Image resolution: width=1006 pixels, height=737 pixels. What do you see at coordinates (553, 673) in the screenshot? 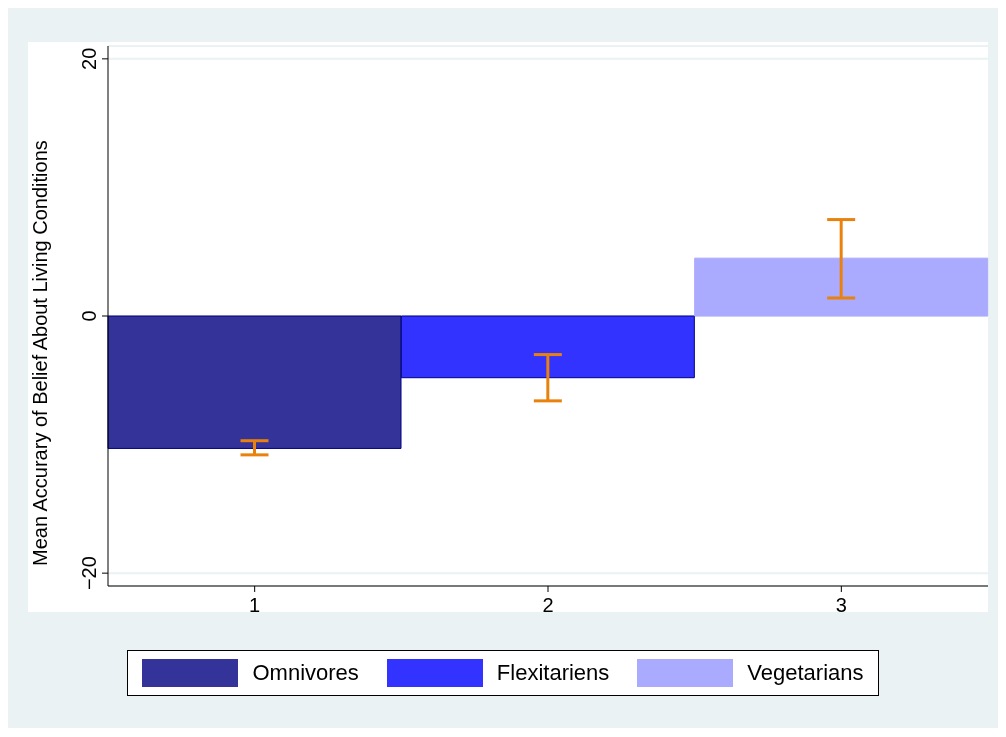
I see `legend-label: Flexitariens` at bounding box center [553, 673].